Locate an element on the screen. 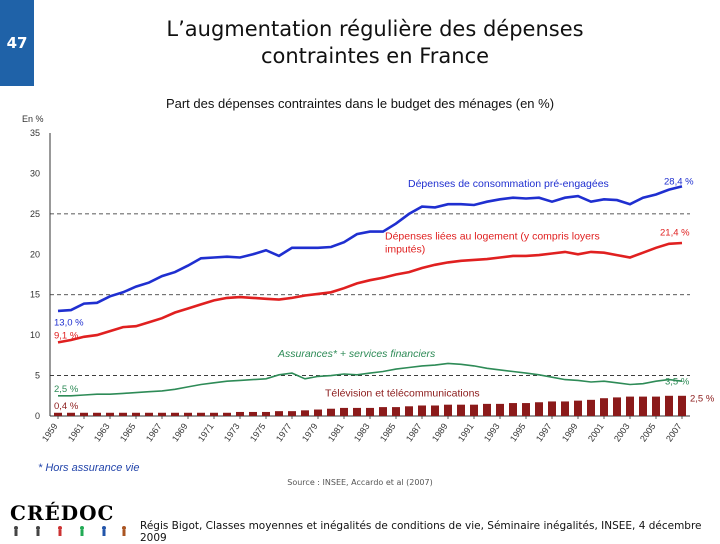 Image resolution: width=720 pixels, height=544 pixels. y-tick-label: 10 is located at coordinates (35, 335).